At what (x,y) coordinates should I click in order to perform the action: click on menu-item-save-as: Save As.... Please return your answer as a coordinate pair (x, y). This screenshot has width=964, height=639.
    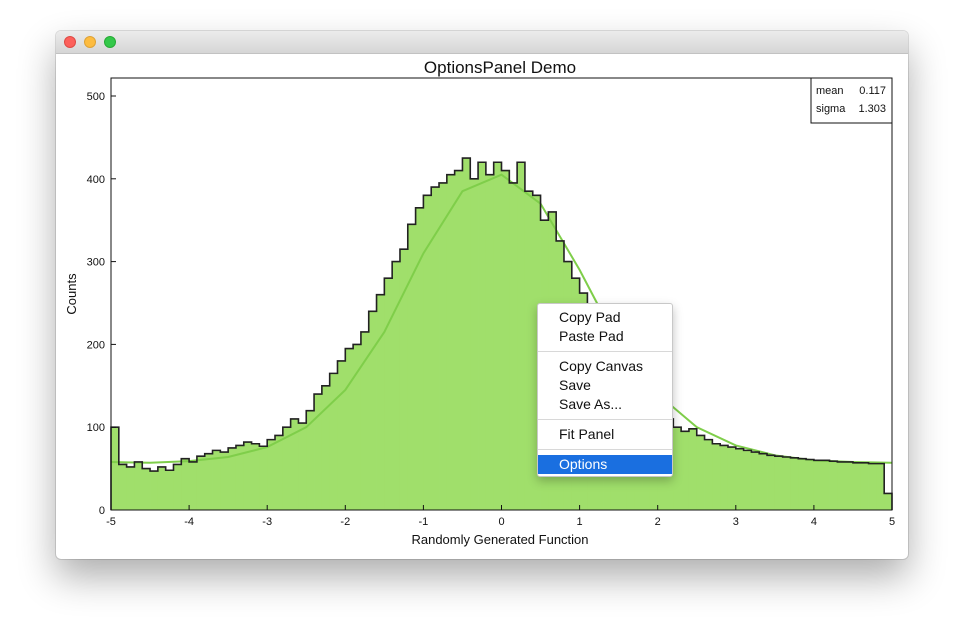
    Looking at the image, I should click on (591, 404).